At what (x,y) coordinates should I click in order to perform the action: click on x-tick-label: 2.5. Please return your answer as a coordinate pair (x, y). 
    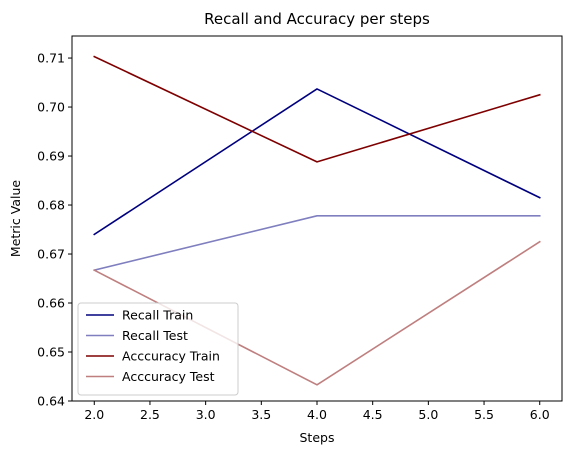
    Looking at the image, I should click on (150, 414).